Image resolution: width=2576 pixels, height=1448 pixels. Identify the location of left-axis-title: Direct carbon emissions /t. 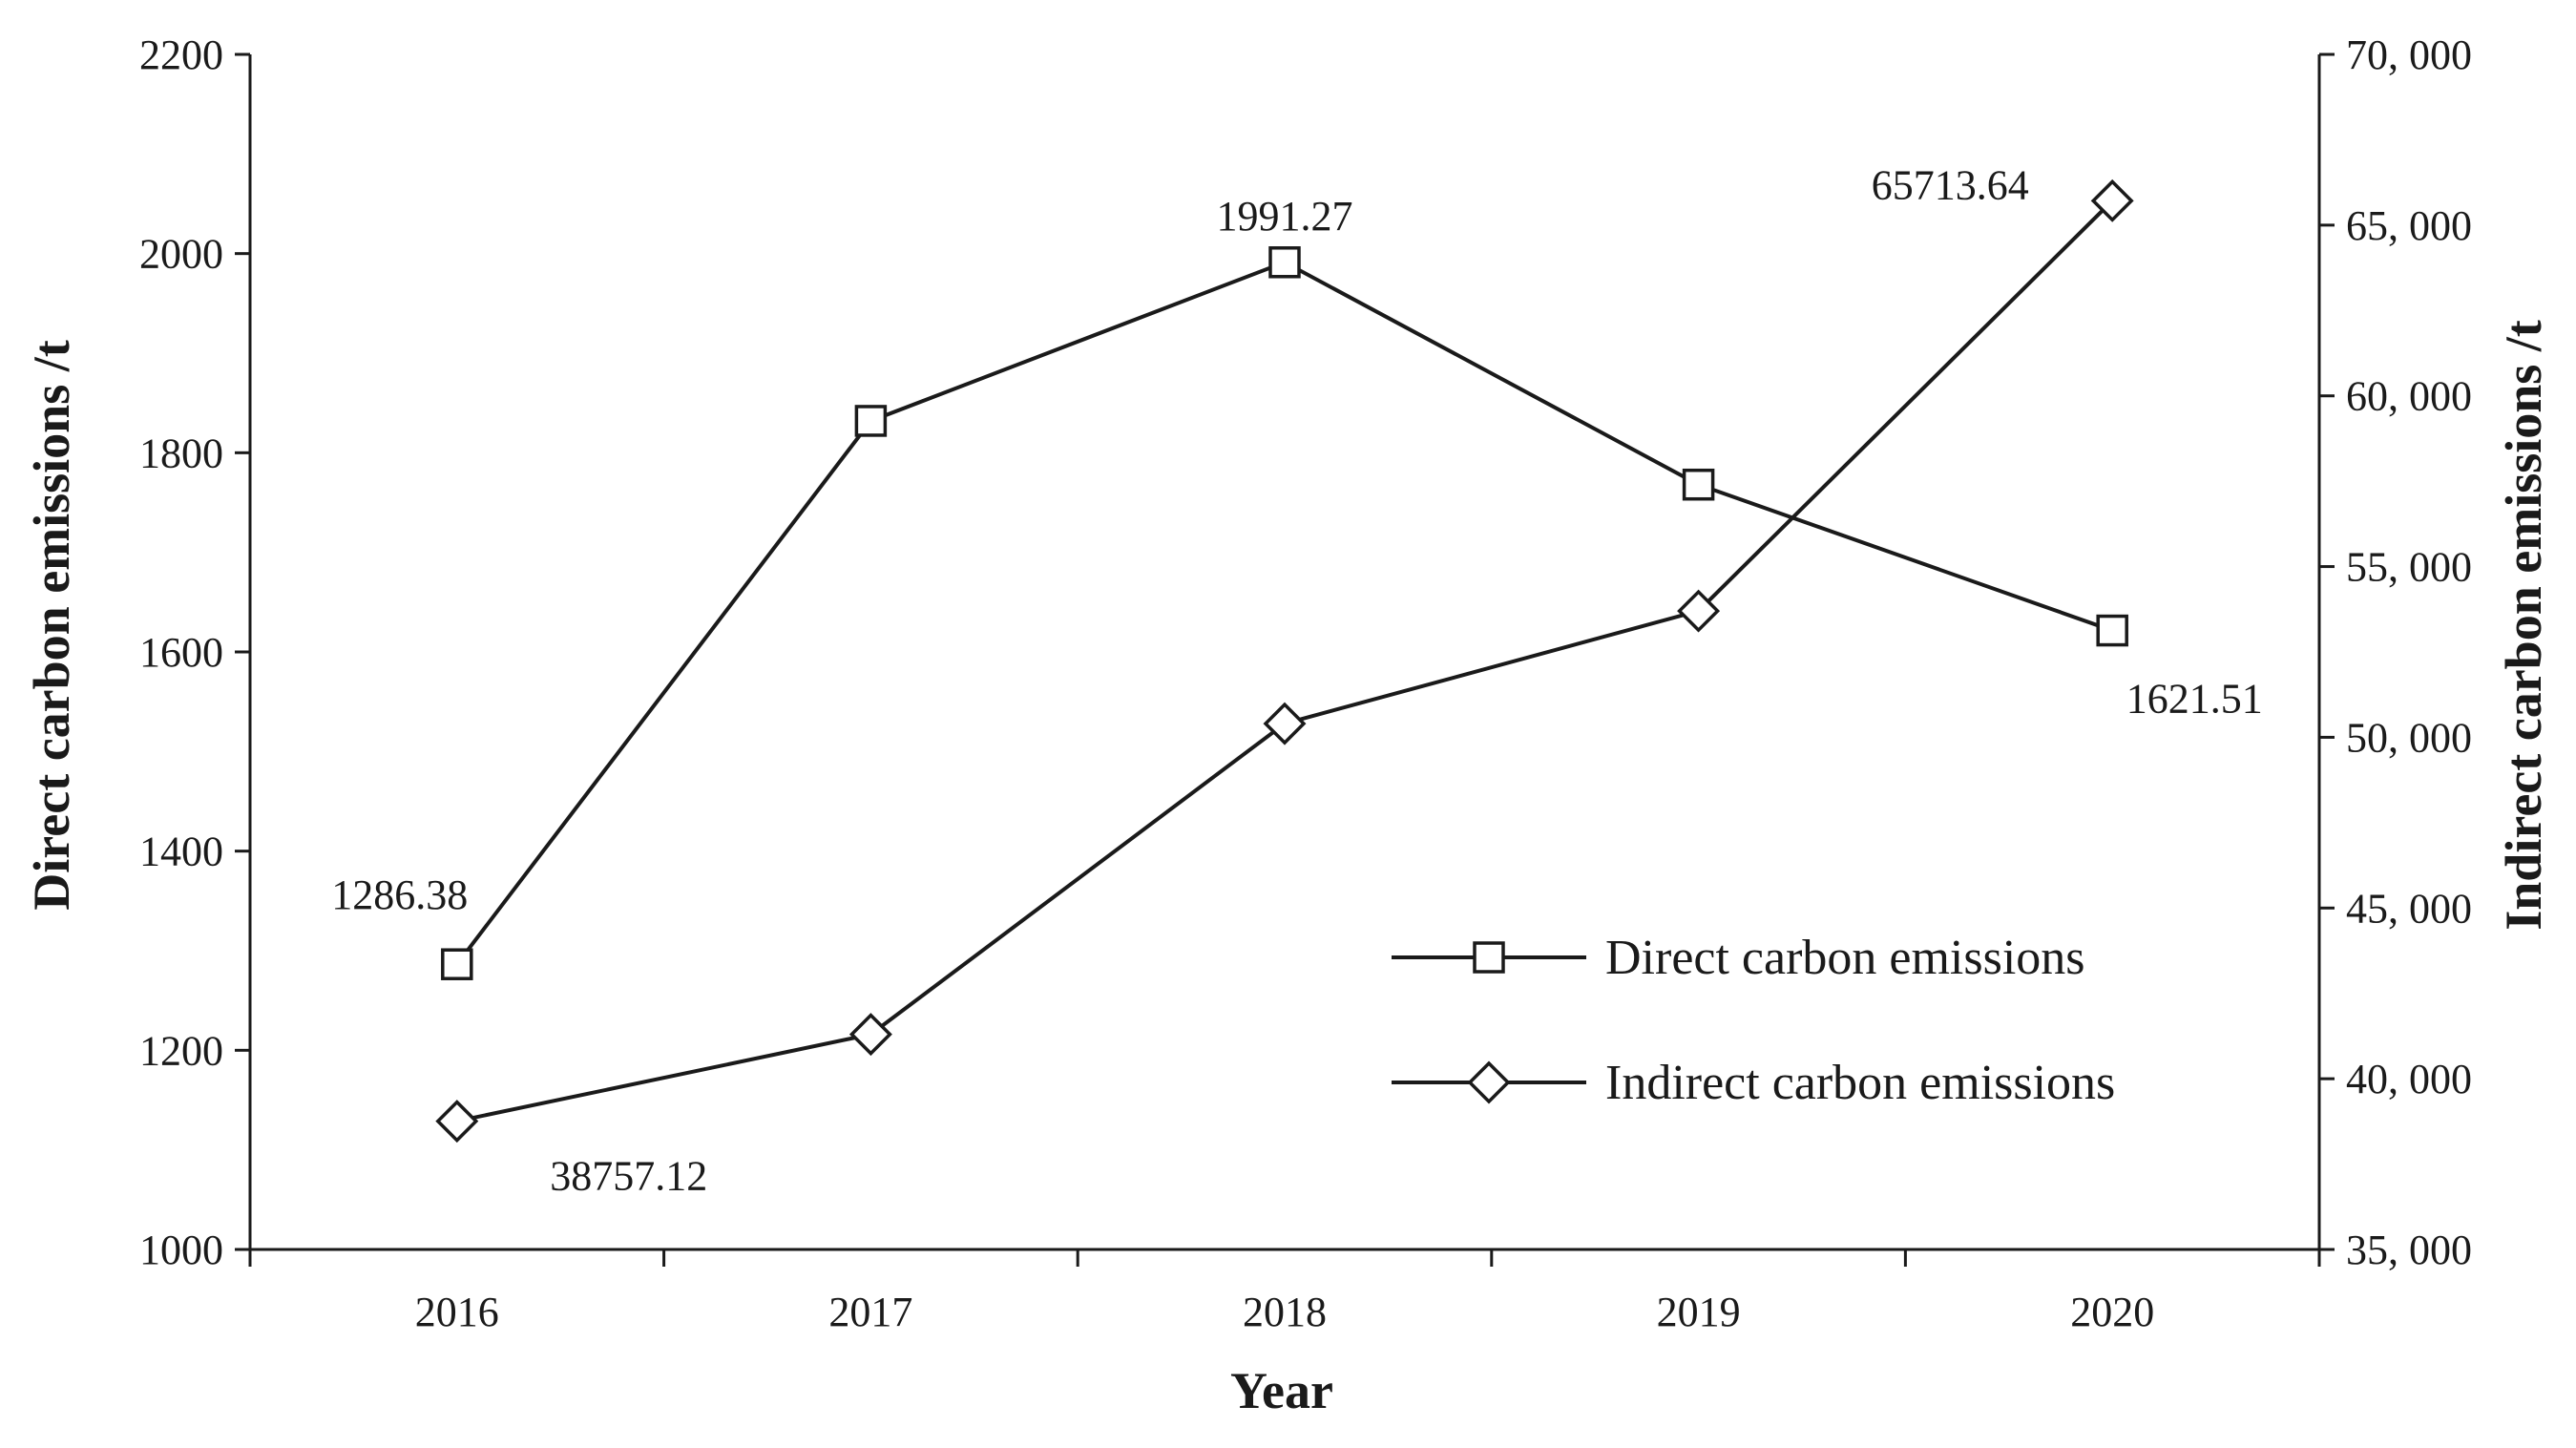
(51, 625).